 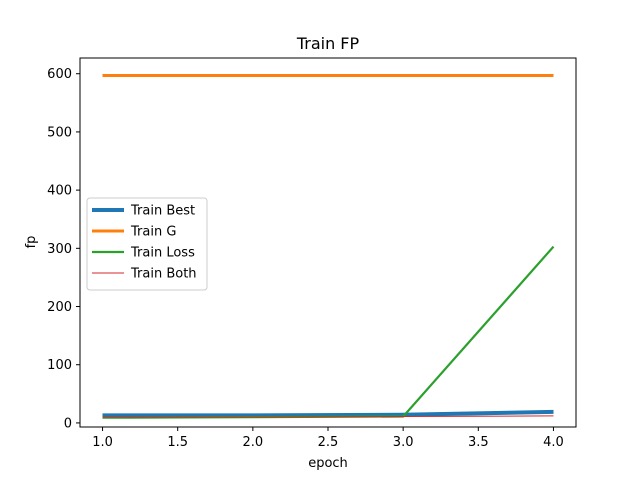 I want to click on legend-label: Train Both, so click(x=163, y=274).